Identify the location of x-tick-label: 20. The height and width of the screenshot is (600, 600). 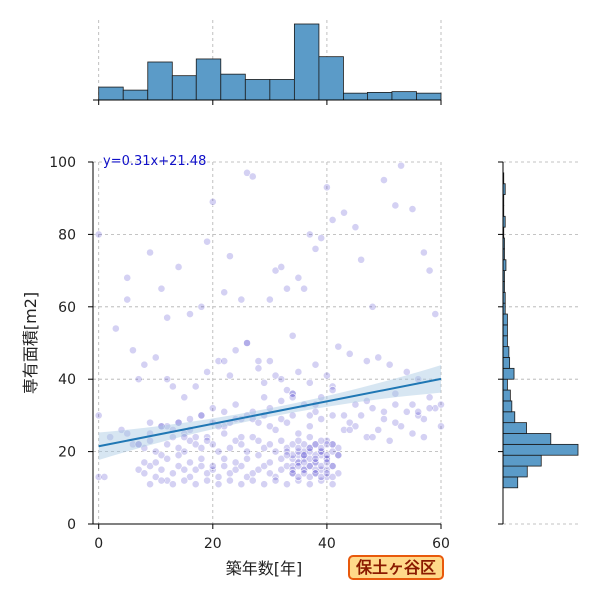
(213, 544).